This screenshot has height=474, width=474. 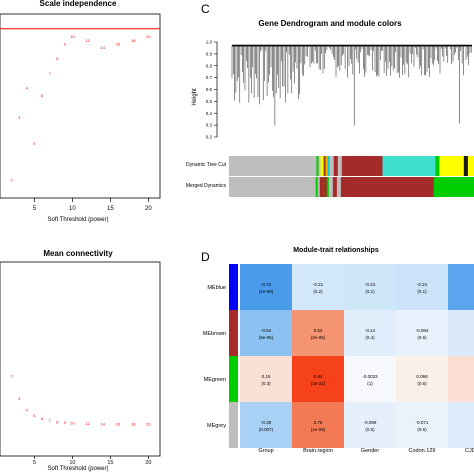 I want to click on heatmap-cell-pvalue: (0.5), so click(x=370, y=429).